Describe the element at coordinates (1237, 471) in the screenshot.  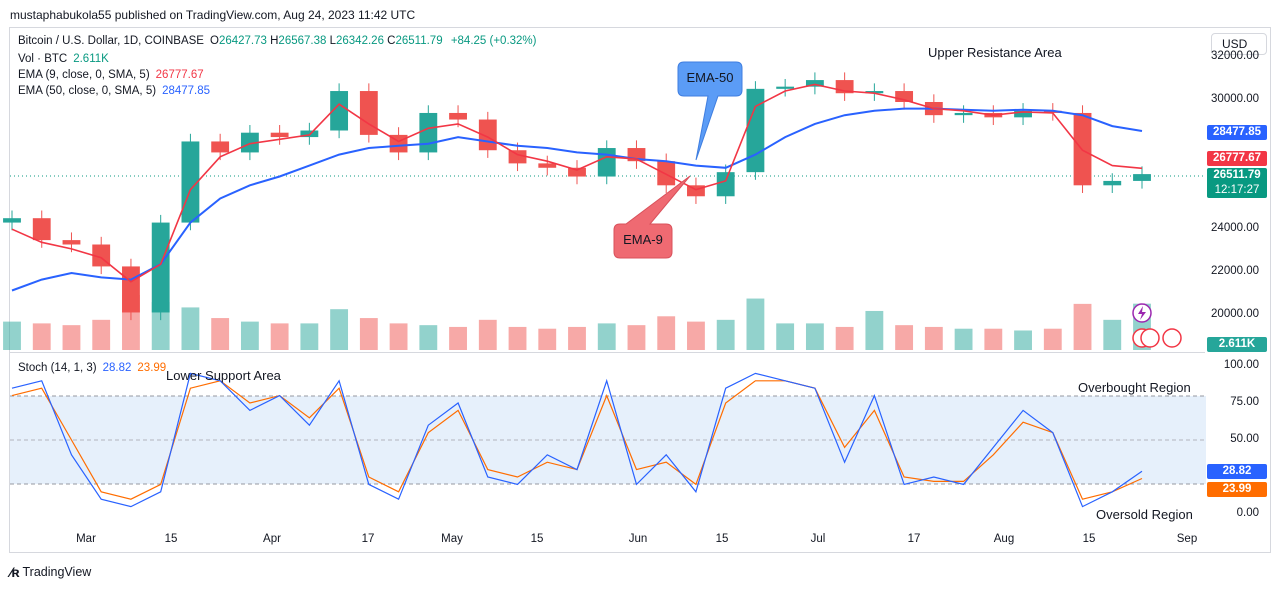
I see `stoch-k-badge: 28.82` at that location.